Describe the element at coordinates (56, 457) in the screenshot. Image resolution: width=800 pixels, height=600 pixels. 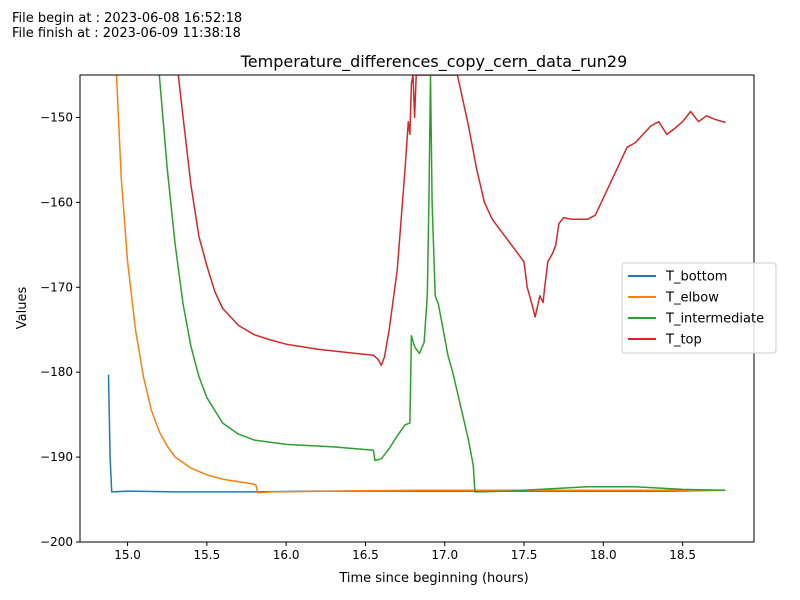
I see `y-tick-label: −190` at that location.